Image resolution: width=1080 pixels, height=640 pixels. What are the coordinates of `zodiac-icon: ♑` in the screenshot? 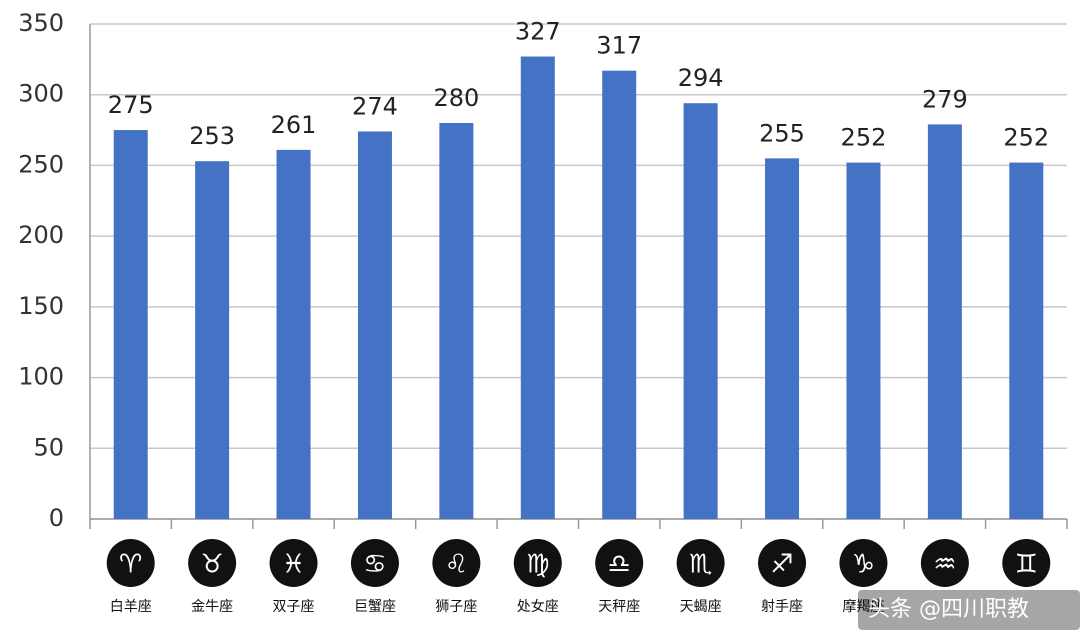 It's located at (863, 565).